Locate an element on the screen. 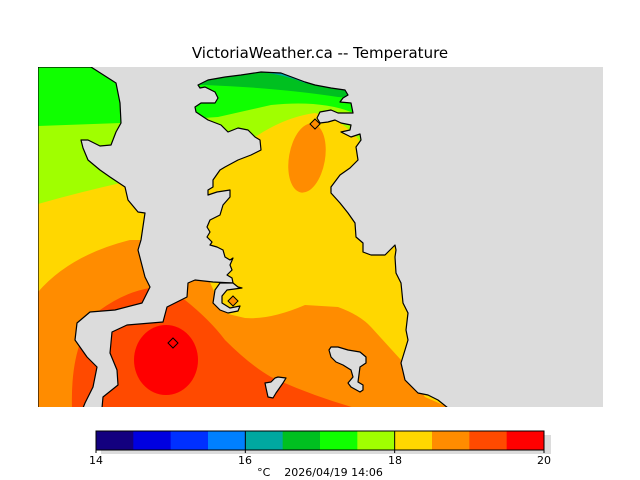  colorbar-tick-label: 14 is located at coordinates (96, 460).